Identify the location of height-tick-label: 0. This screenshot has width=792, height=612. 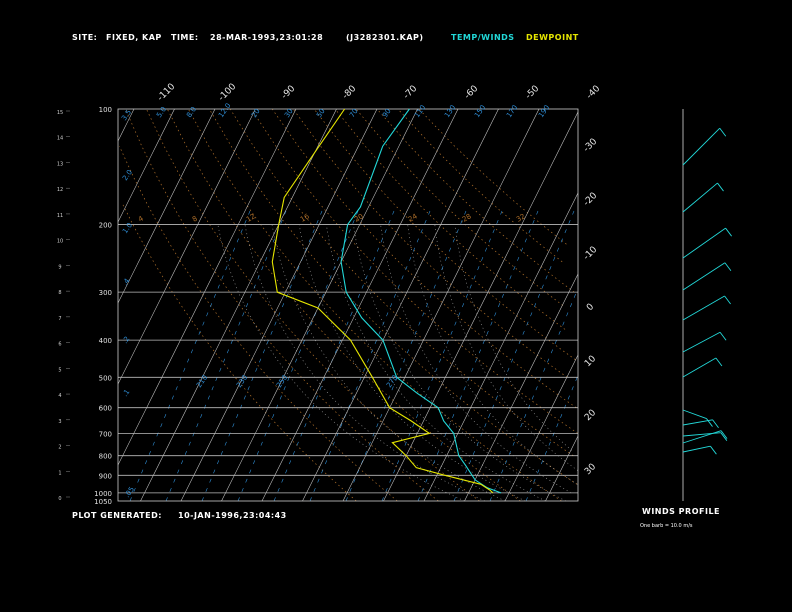
(59, 499).